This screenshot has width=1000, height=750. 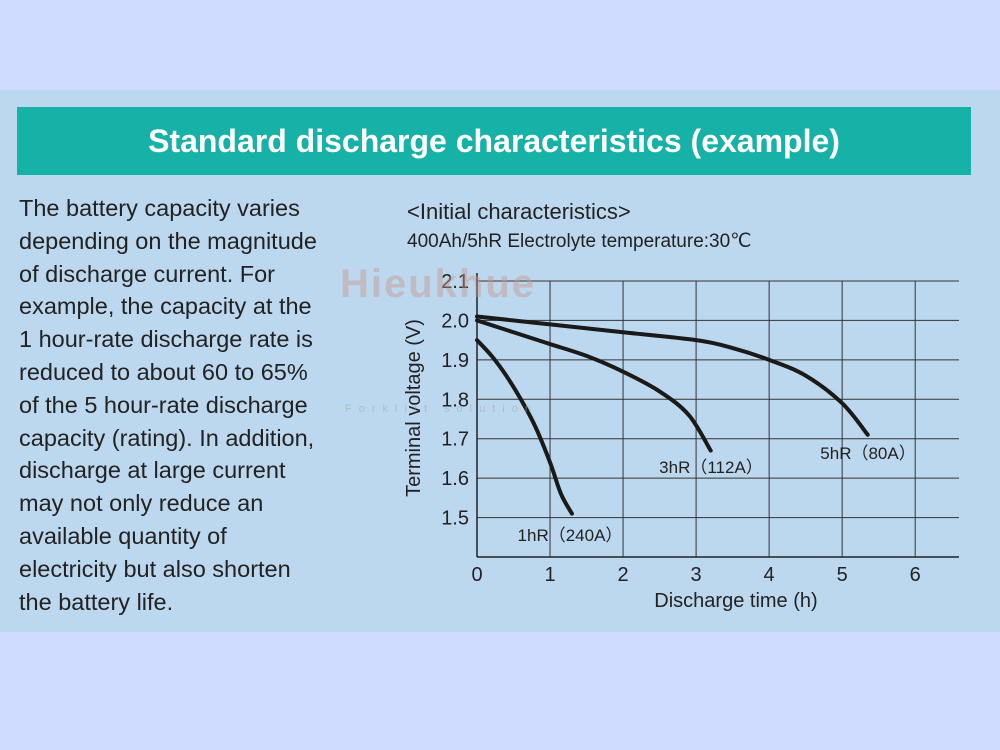 What do you see at coordinates (622, 575) in the screenshot?
I see `x-tick-label: 2` at bounding box center [622, 575].